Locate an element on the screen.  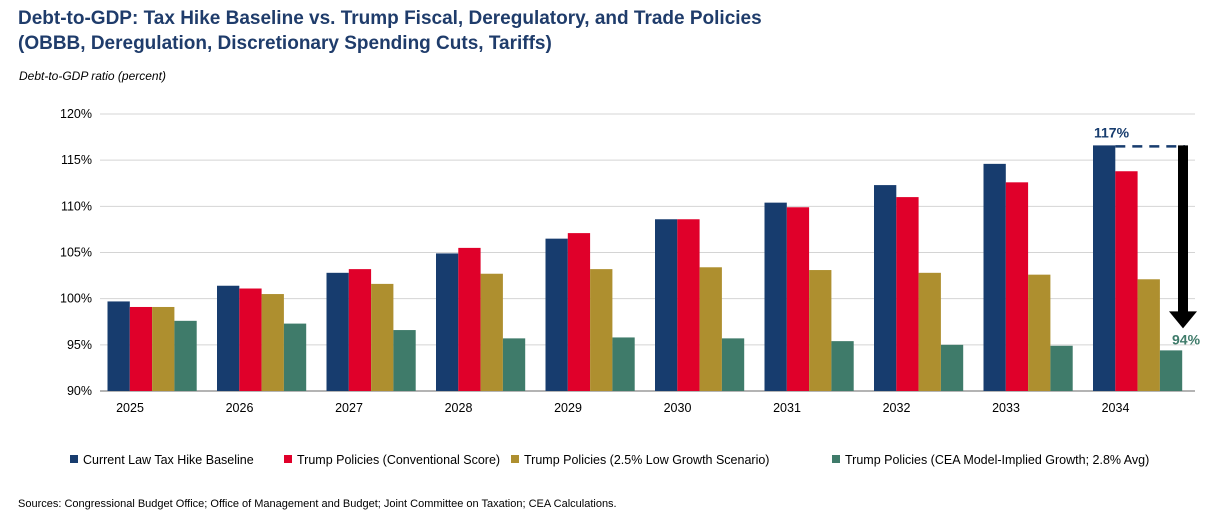
y-tick-label: 120% is located at coordinates (76, 114).